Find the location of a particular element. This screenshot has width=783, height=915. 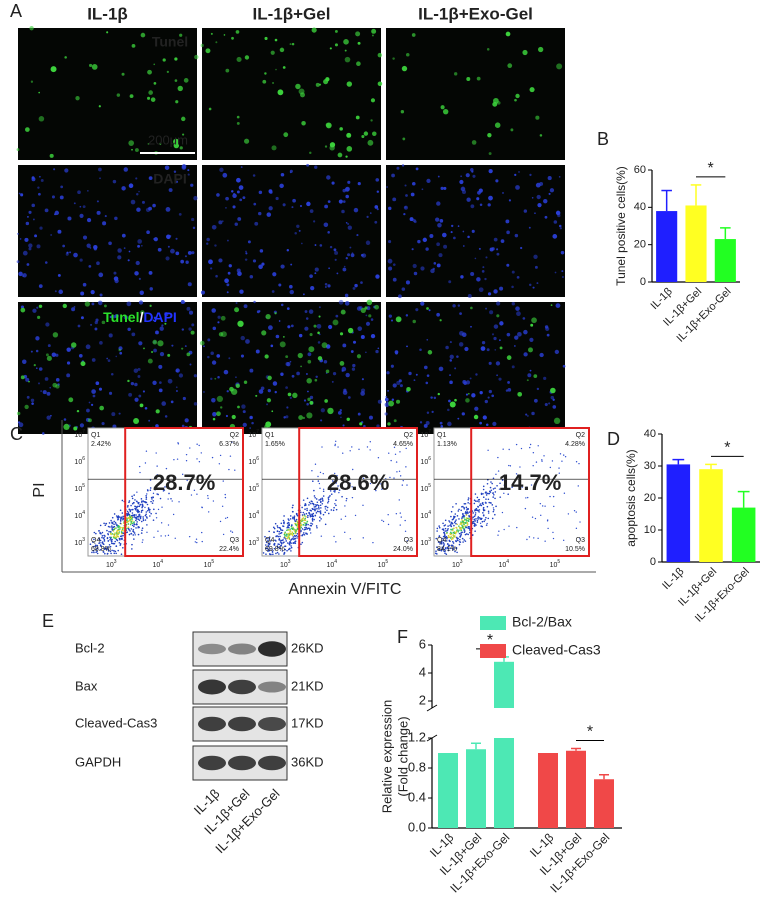

tick-base: 10 is located at coordinates (424, 435).